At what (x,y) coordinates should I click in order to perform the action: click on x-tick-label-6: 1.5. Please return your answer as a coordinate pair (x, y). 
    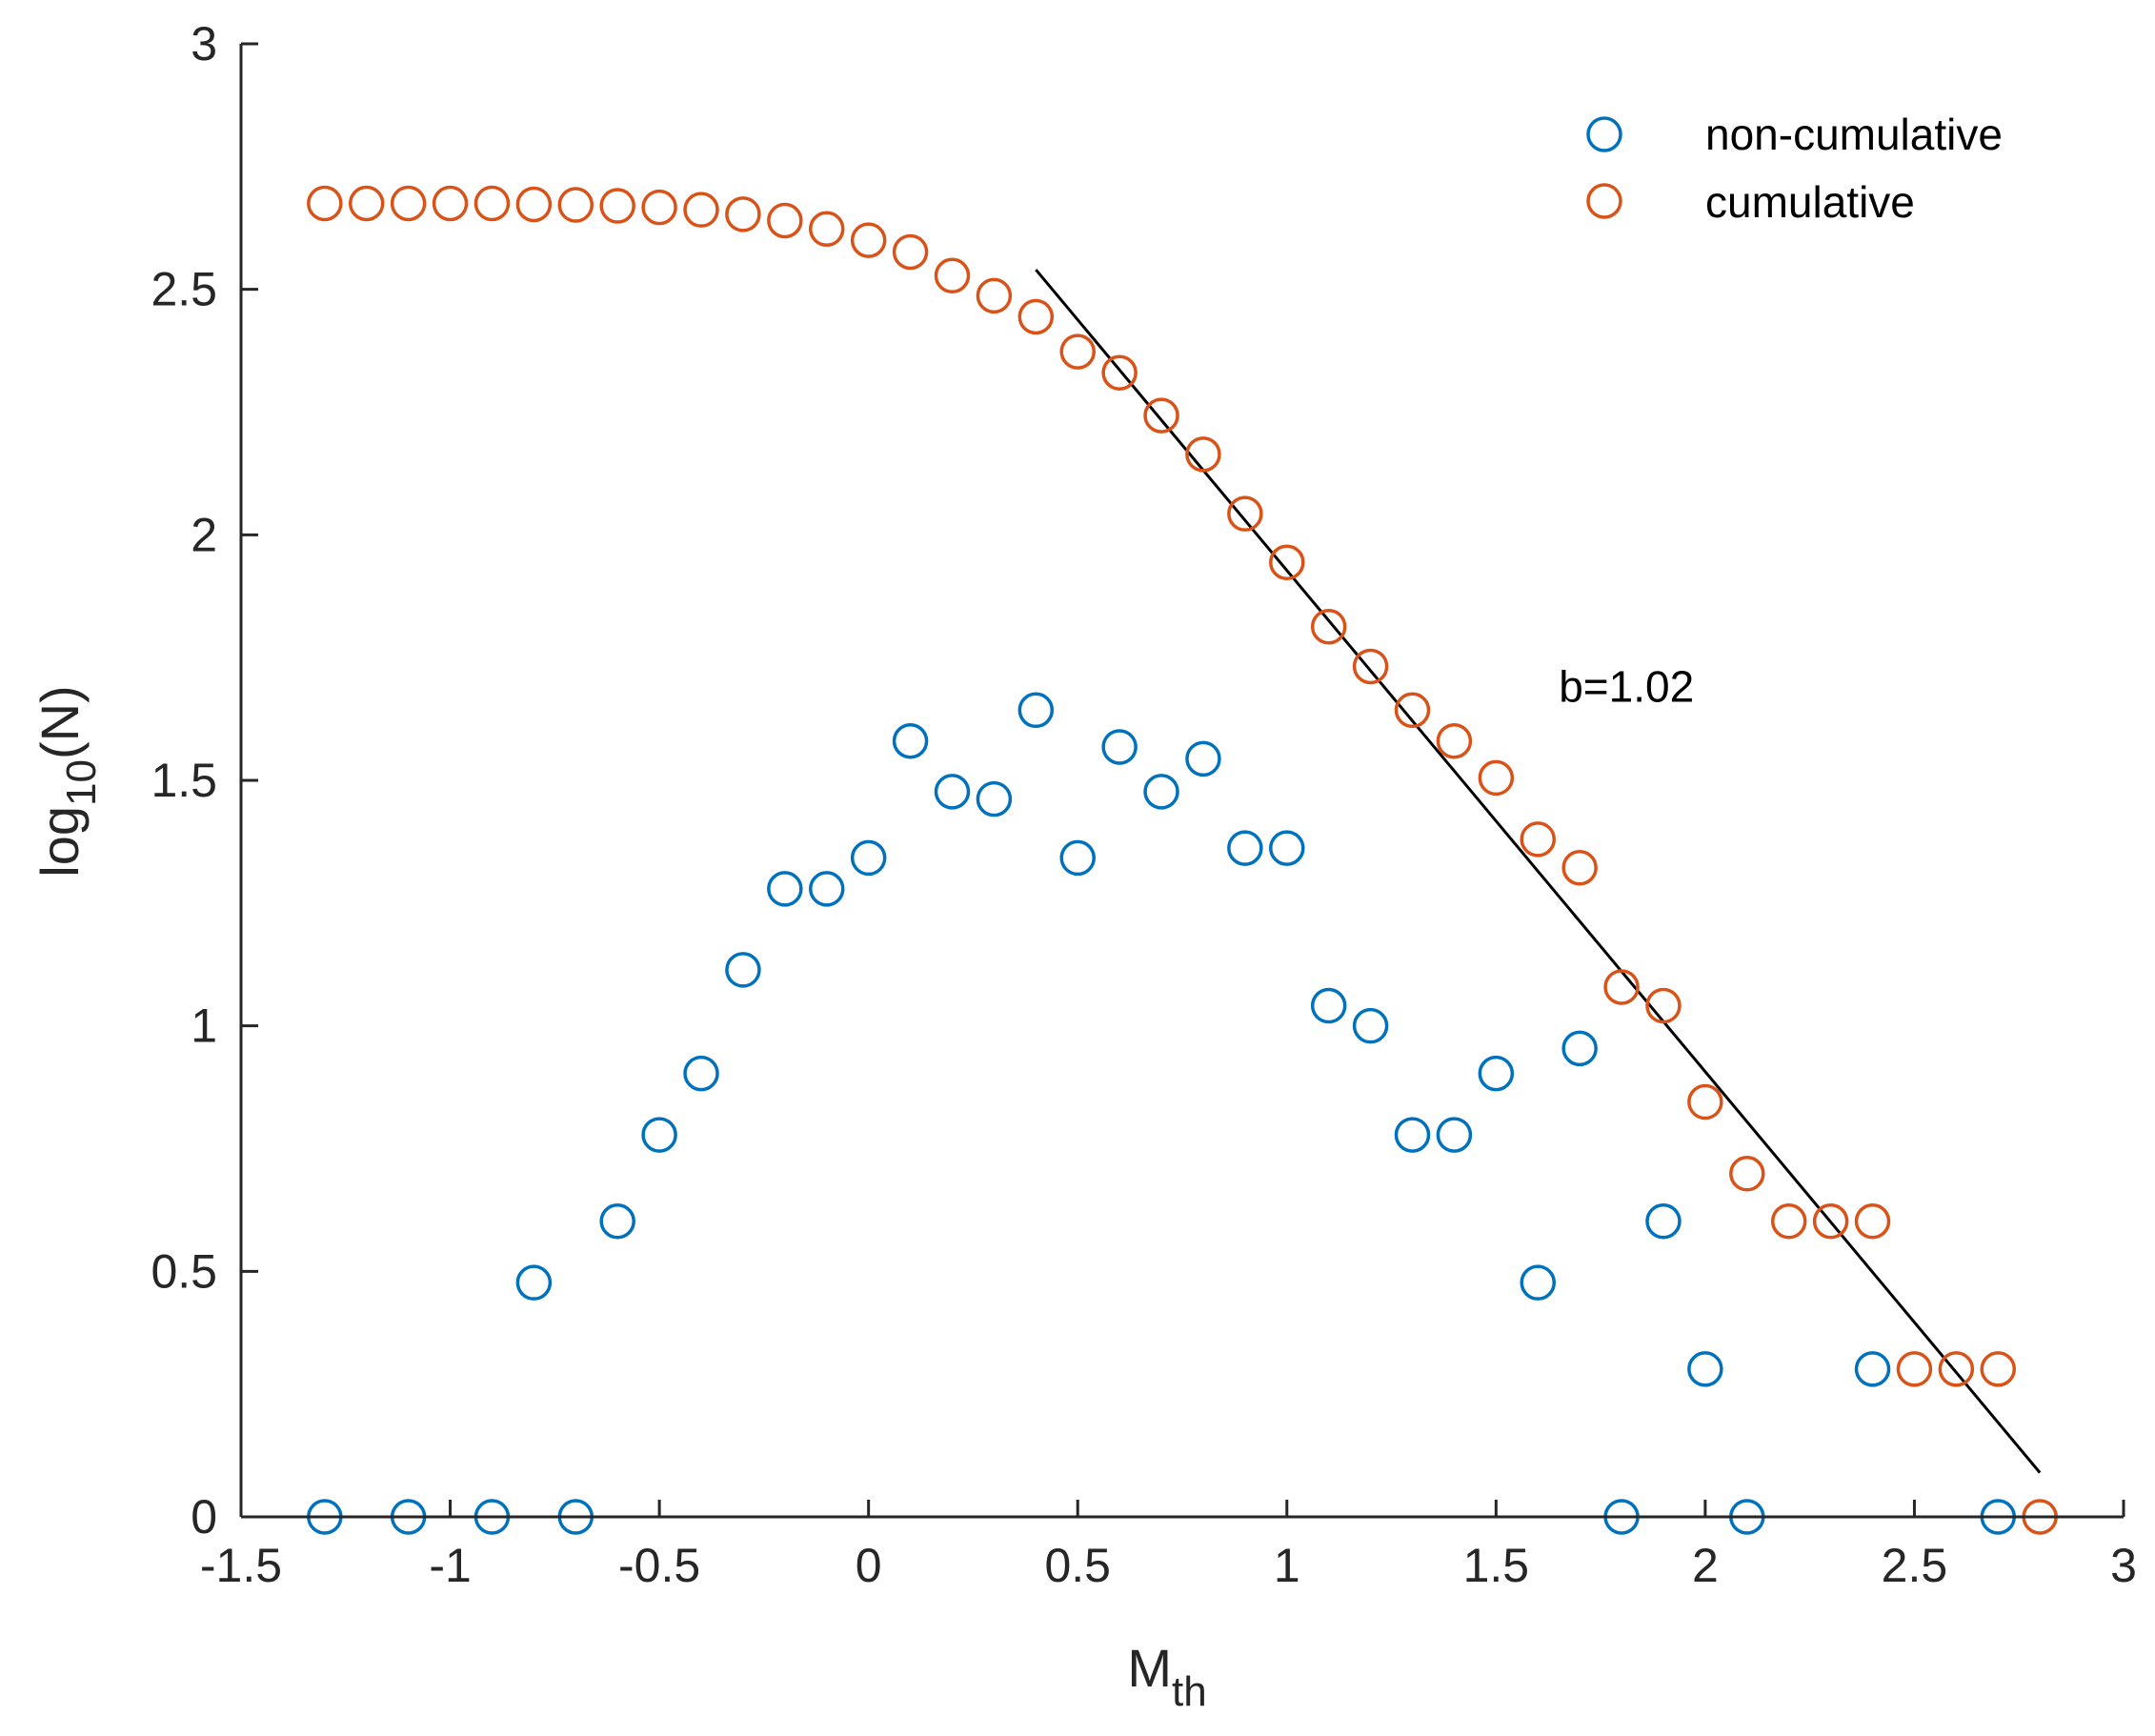
    Looking at the image, I should click on (1496, 1565).